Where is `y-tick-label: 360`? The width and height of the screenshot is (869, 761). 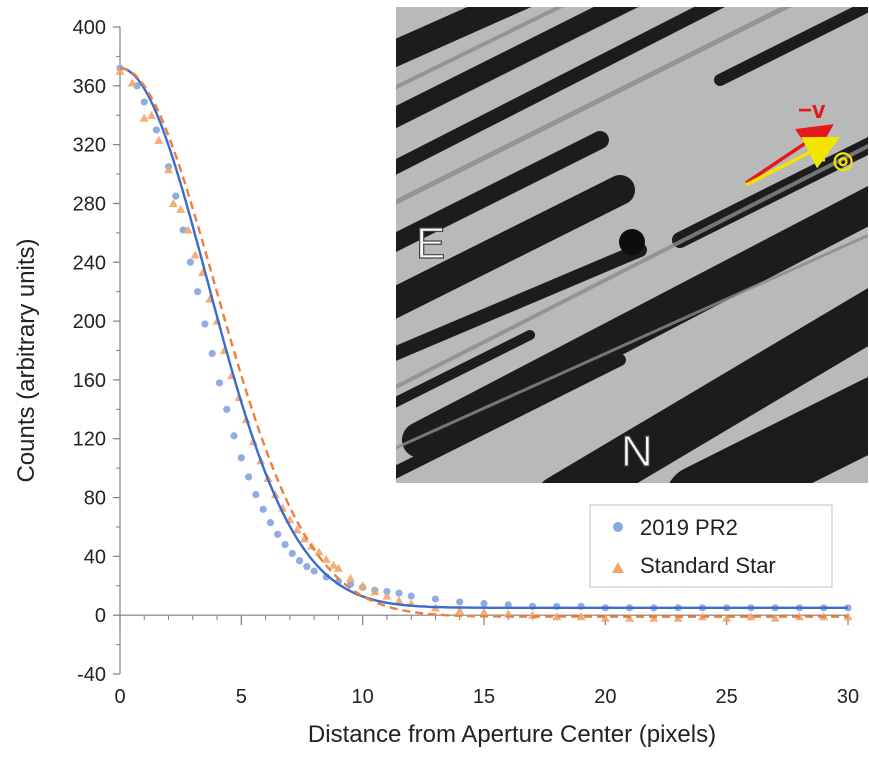
y-tick-label: 360 is located at coordinates (89, 87).